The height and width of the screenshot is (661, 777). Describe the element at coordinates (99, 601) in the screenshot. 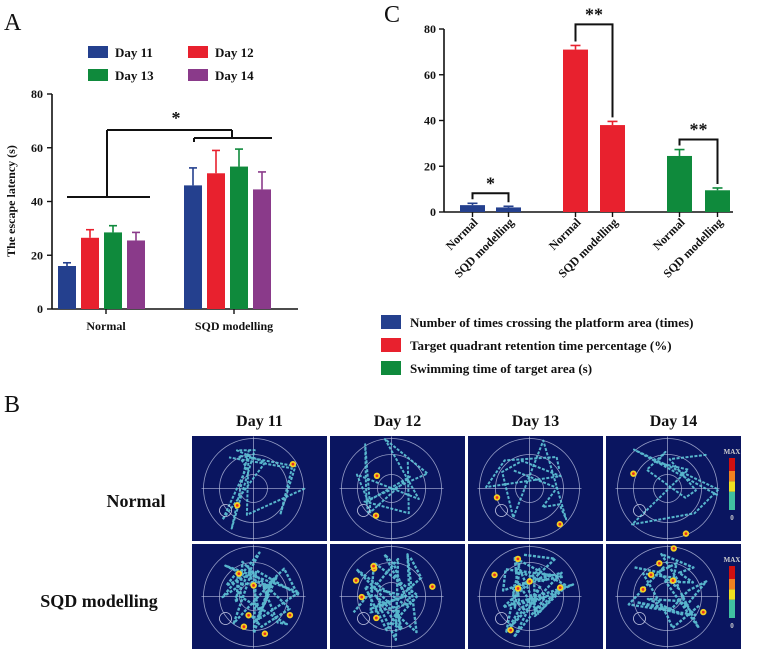

I see `panel-b-row-label: SQD modelling` at that location.